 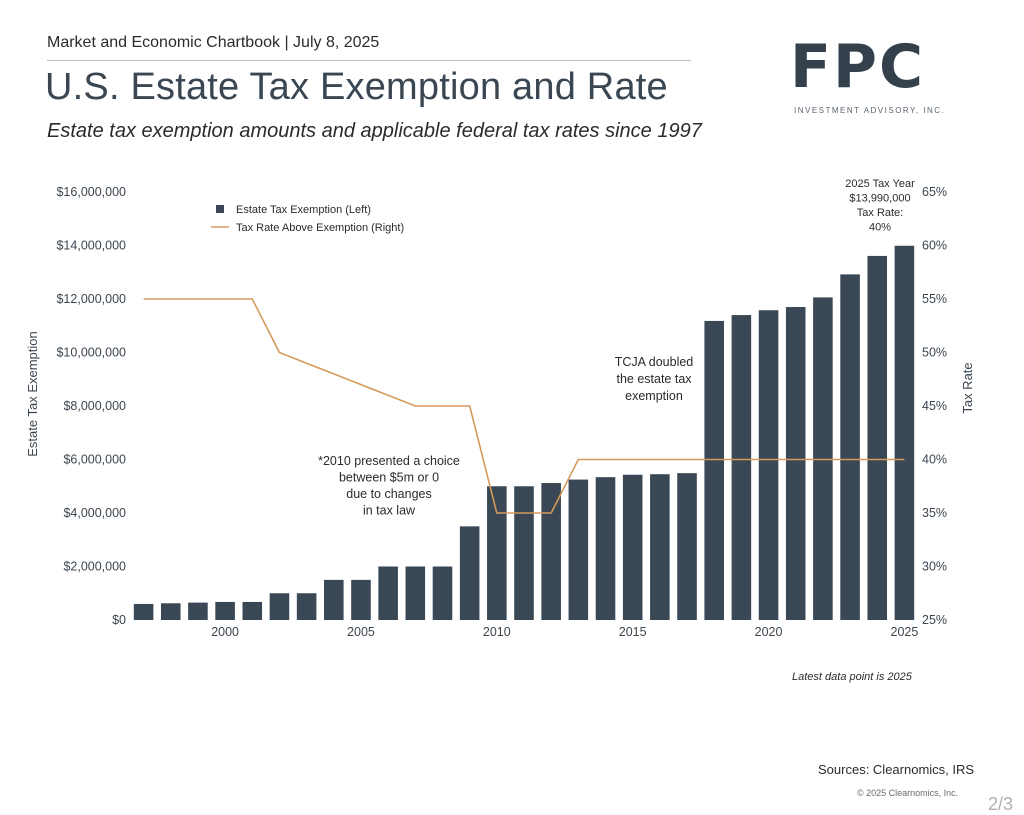 What do you see at coordinates (303, 210) in the screenshot?
I see `legend-bar-label: Estate Tax Exemption (Left)` at bounding box center [303, 210].